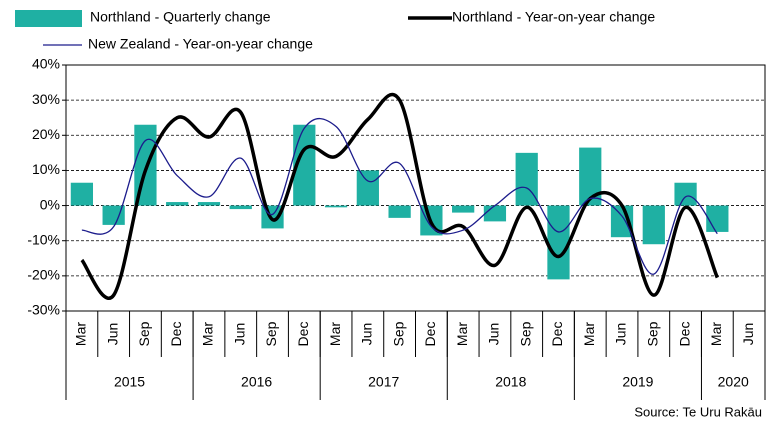 This screenshot has height=425, width=777. What do you see at coordinates (733, 382) in the screenshot?
I see `group-label: 2020` at bounding box center [733, 382].